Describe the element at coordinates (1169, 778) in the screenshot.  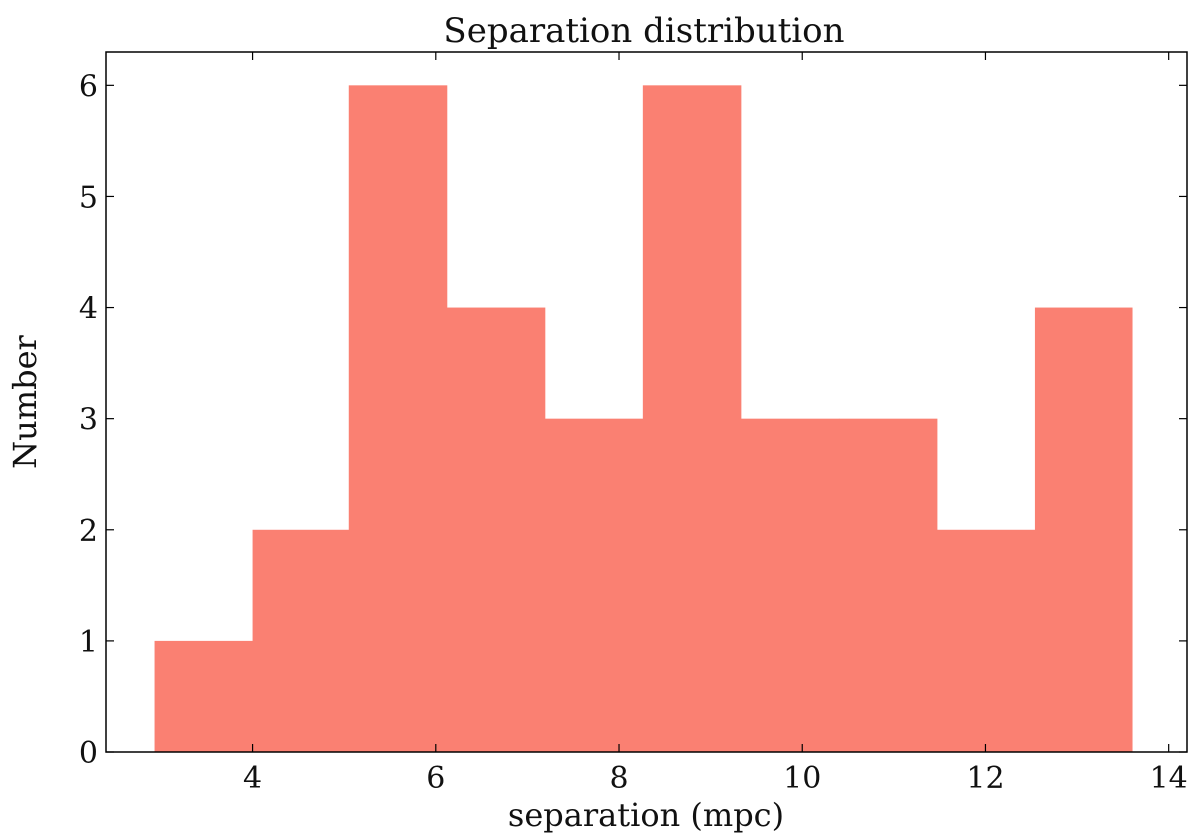
I see `x-tick-label: 14` at that location.